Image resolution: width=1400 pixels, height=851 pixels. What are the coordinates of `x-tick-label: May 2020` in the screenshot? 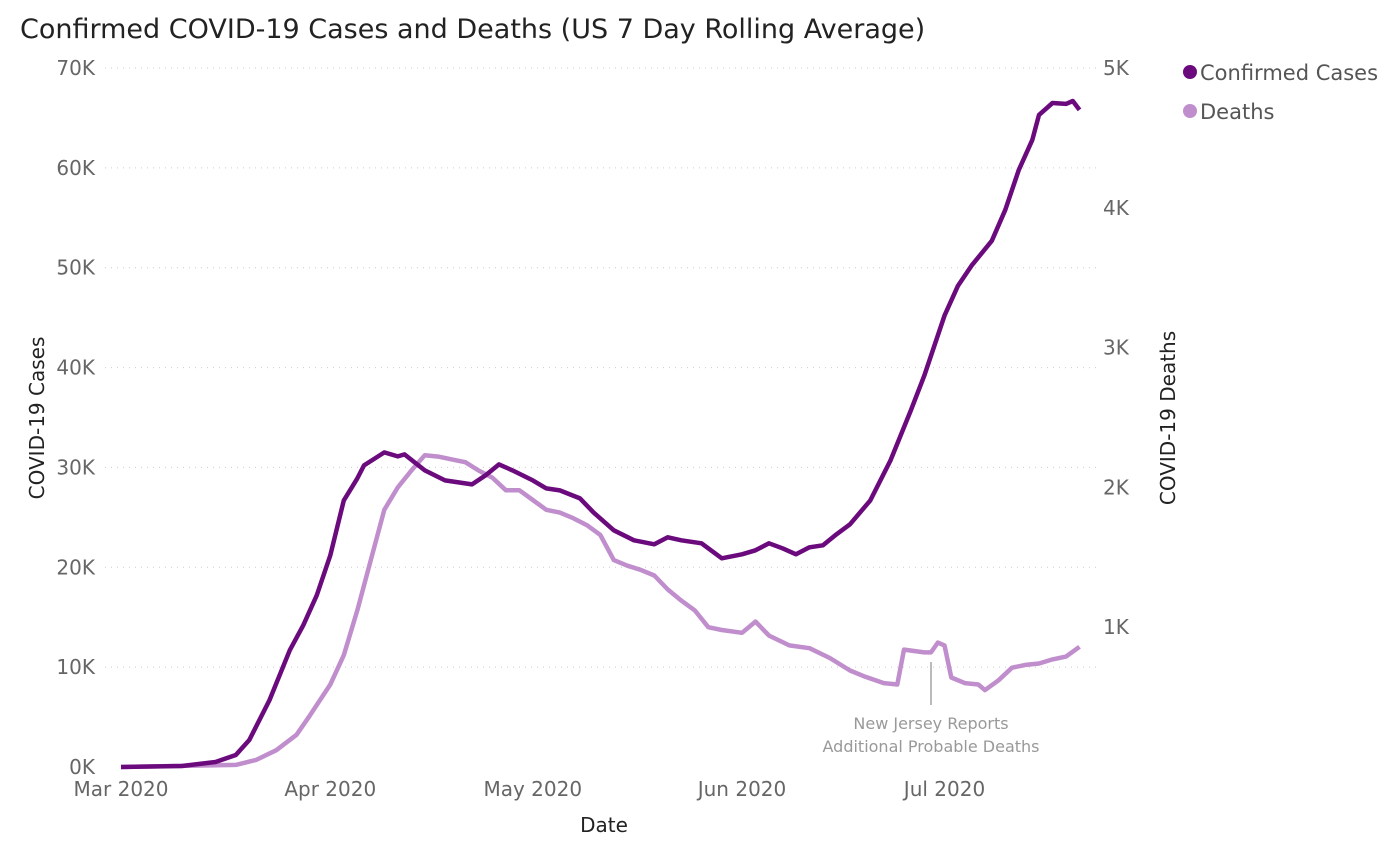 It's located at (532, 789).